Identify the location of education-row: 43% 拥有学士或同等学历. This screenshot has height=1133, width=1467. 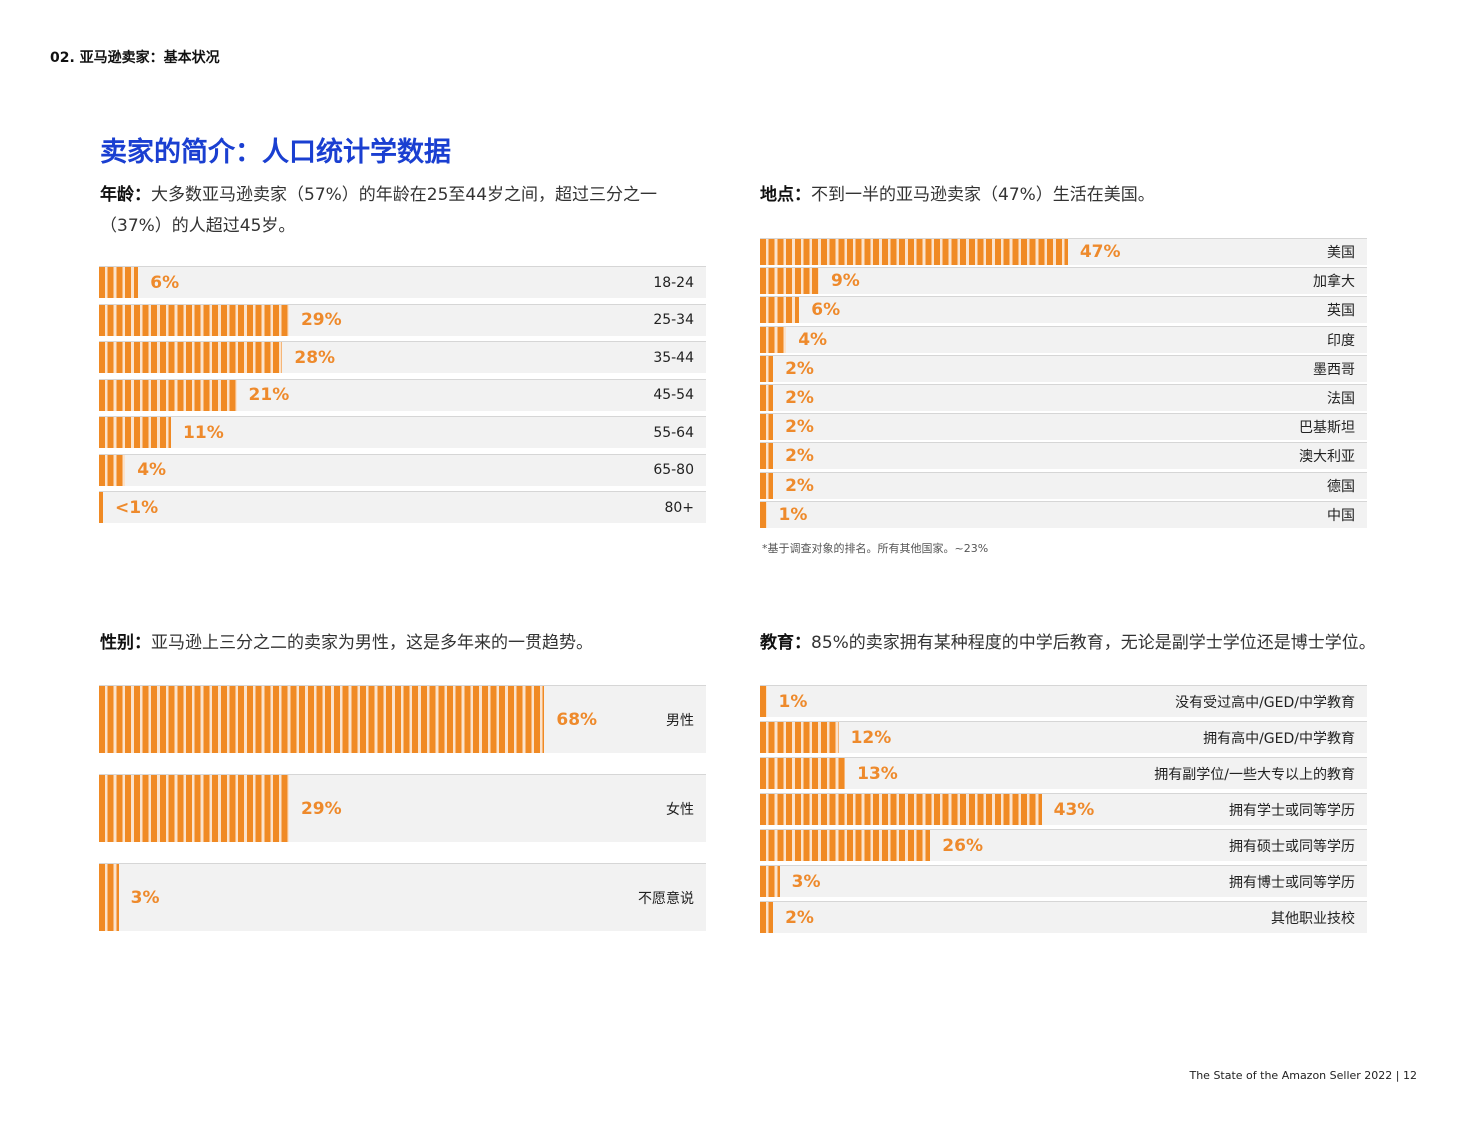
(1063, 809).